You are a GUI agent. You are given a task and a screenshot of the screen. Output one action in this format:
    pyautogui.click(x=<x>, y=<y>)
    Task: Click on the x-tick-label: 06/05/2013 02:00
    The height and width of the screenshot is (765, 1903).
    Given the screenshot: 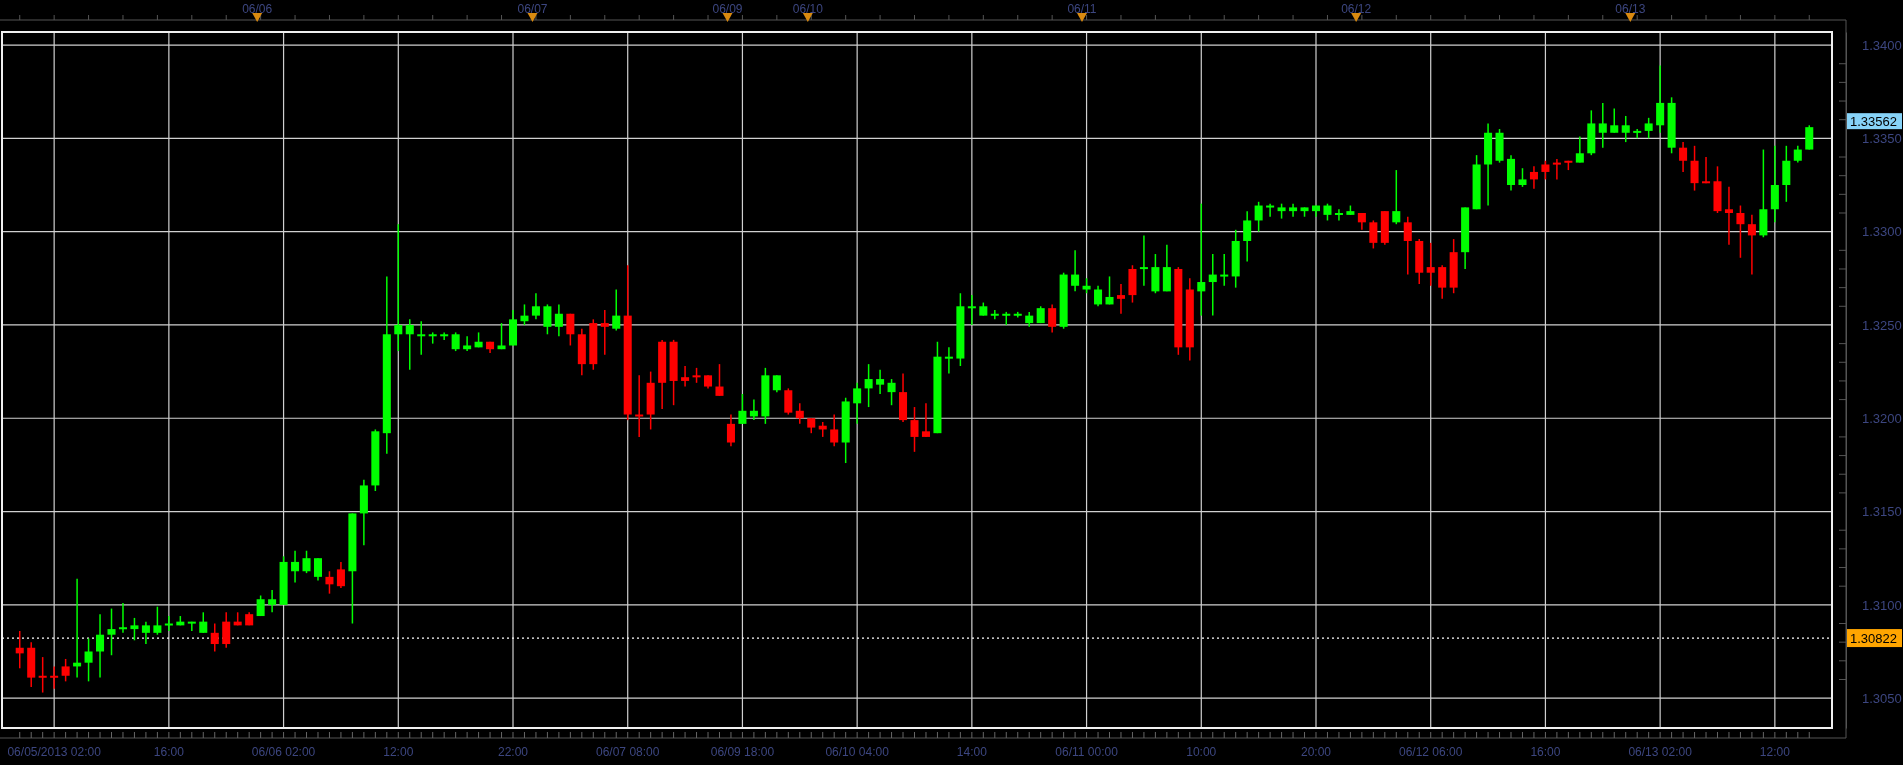 What is the action you would take?
    pyautogui.click(x=54, y=751)
    